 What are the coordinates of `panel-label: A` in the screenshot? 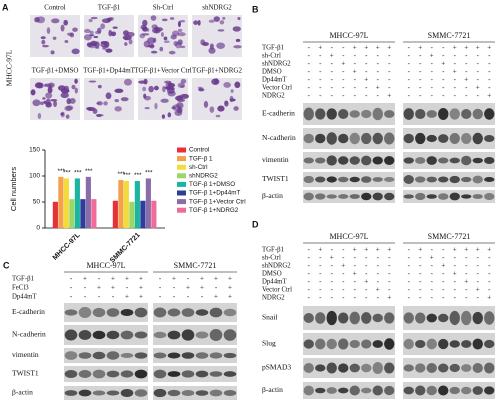 It's located at (5, 7).